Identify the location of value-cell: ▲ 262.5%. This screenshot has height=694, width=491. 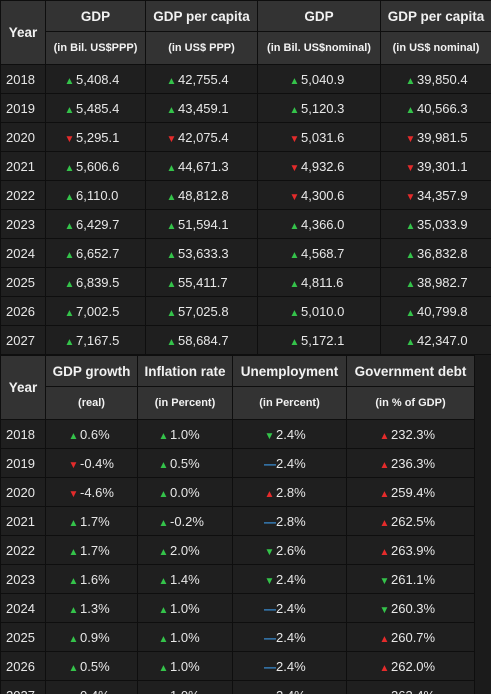
(410, 521).